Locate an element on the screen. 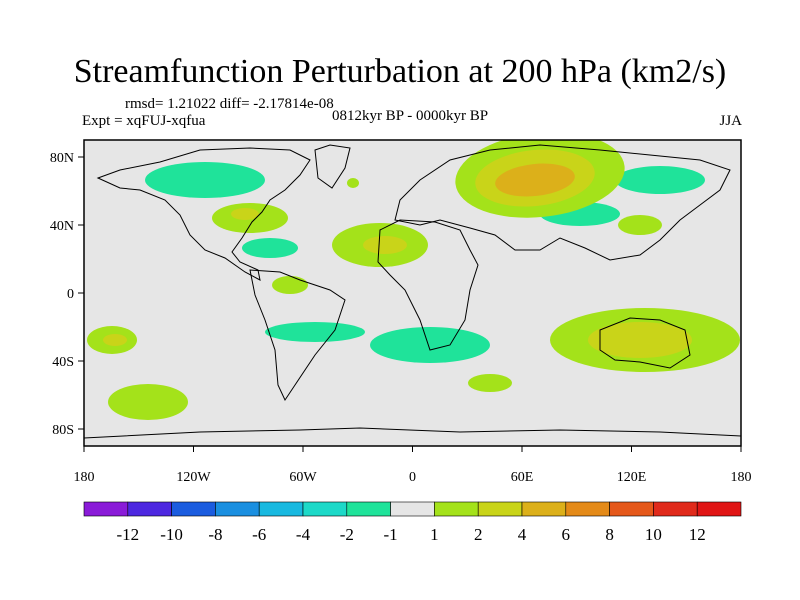 The width and height of the screenshot is (800, 600). period-label: 0812kyr BP - 0000kyr BP is located at coordinates (410, 116).